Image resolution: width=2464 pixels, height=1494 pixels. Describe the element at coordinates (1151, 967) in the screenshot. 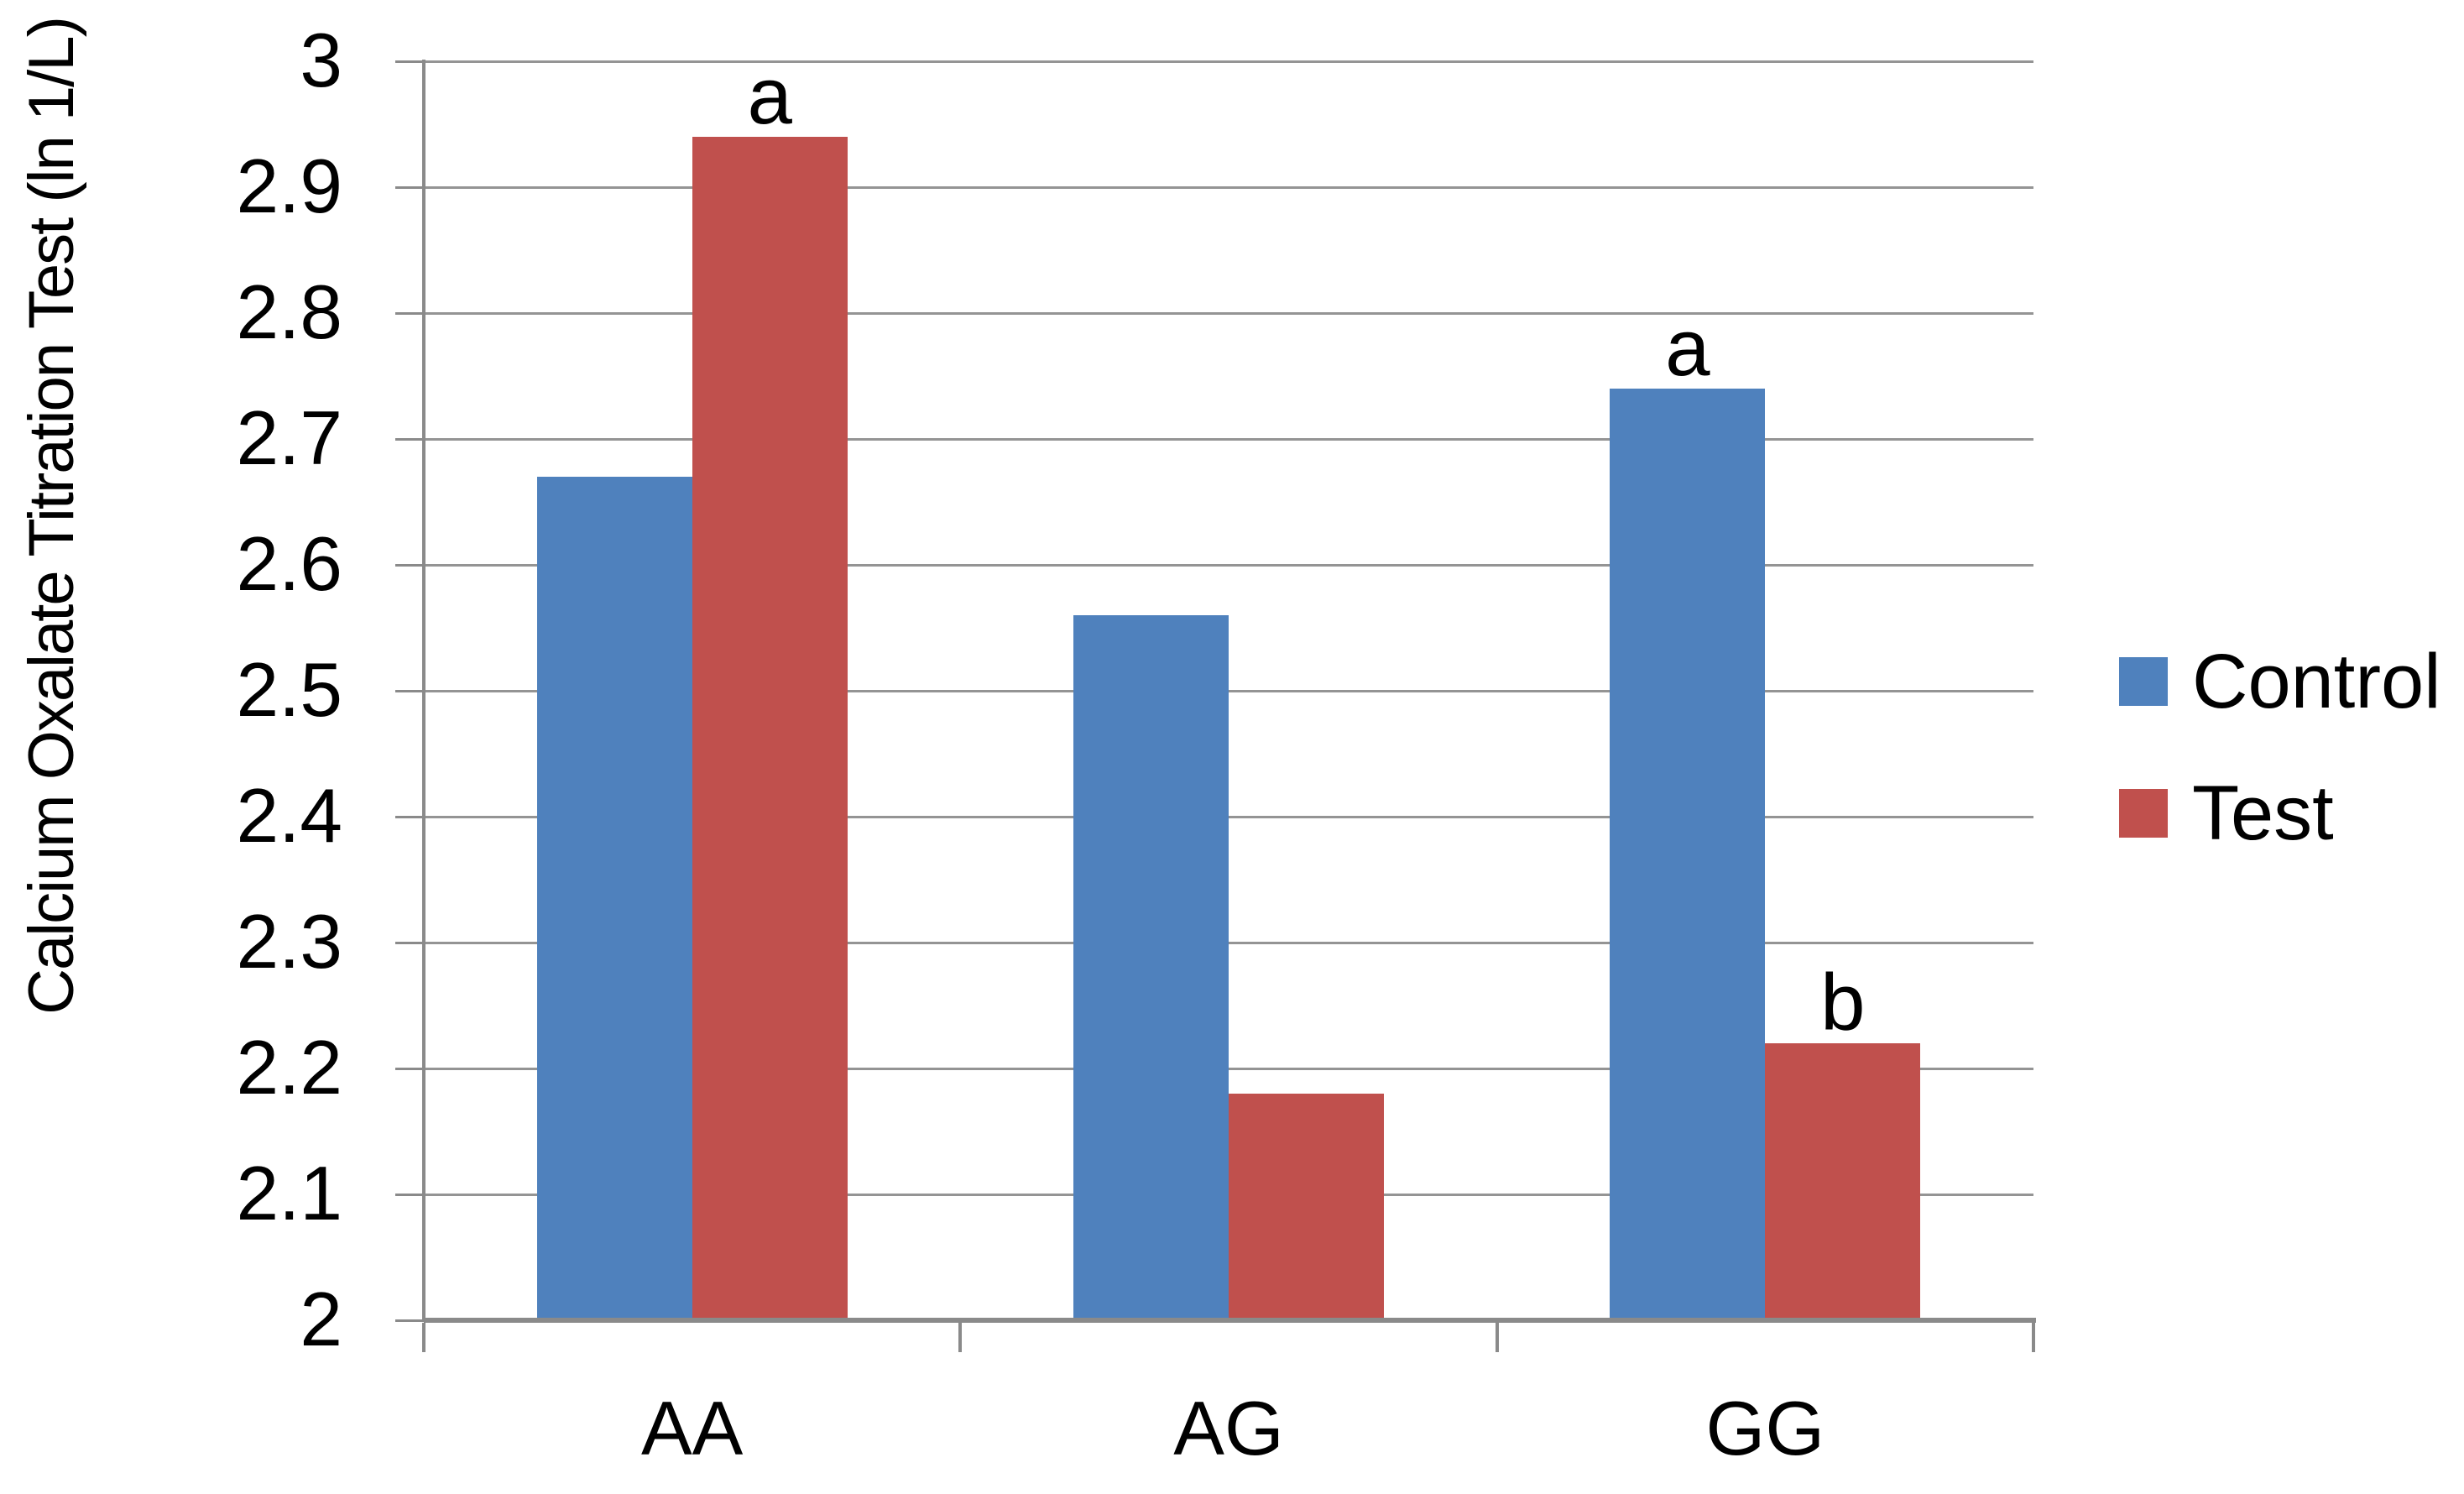

I see `bar-control-ag` at that location.